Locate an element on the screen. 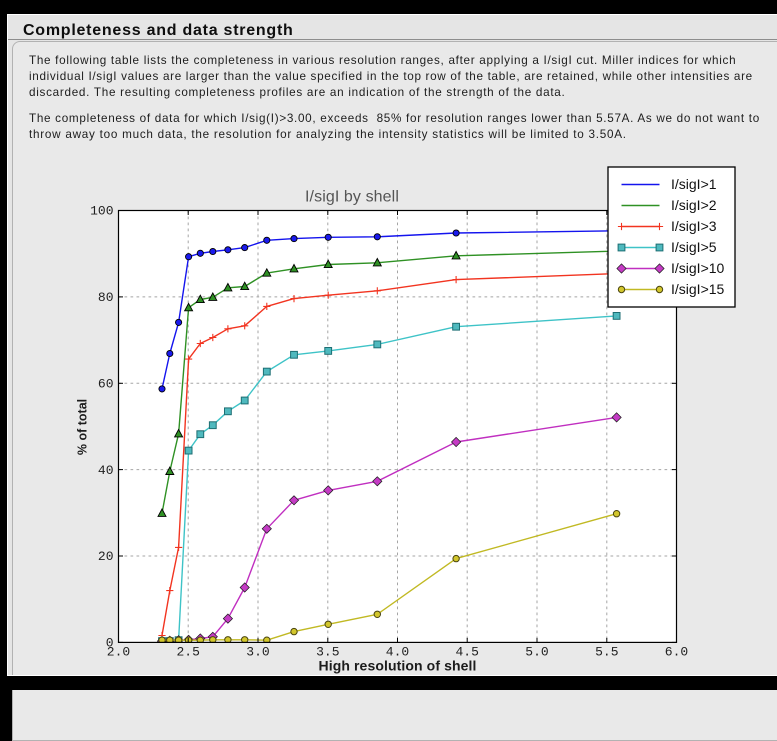 The width and height of the screenshot is (777, 741). svg-text: I/sigI>15 is located at coordinates (698, 289).